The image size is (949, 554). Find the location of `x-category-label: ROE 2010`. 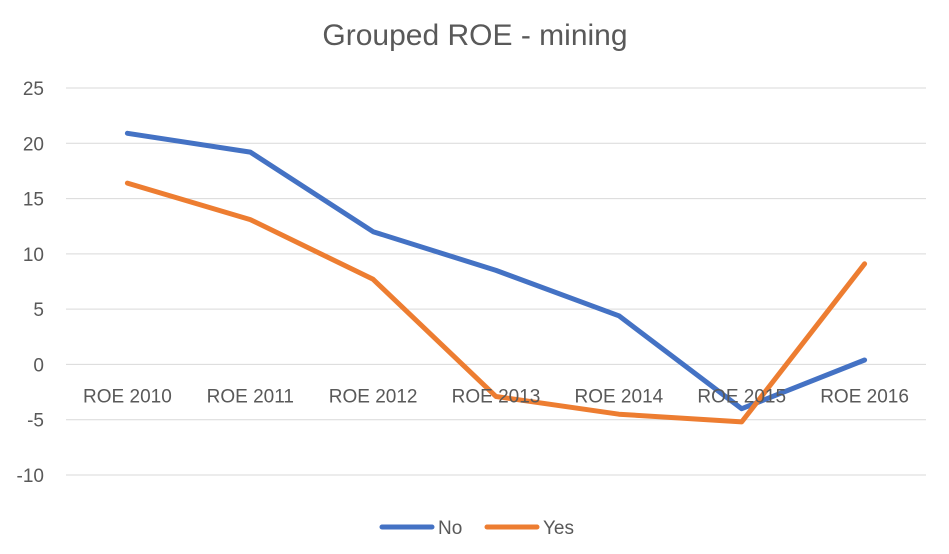

x-category-label: ROE 2010 is located at coordinates (127, 396).